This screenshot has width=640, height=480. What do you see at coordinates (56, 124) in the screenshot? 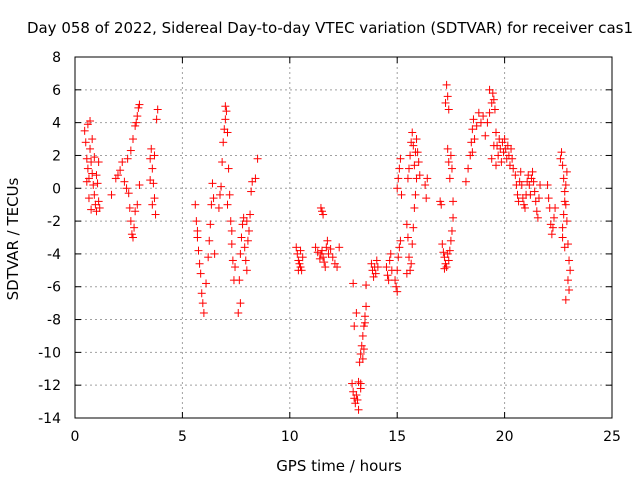
I see `y-tick-label: 4` at bounding box center [56, 124].